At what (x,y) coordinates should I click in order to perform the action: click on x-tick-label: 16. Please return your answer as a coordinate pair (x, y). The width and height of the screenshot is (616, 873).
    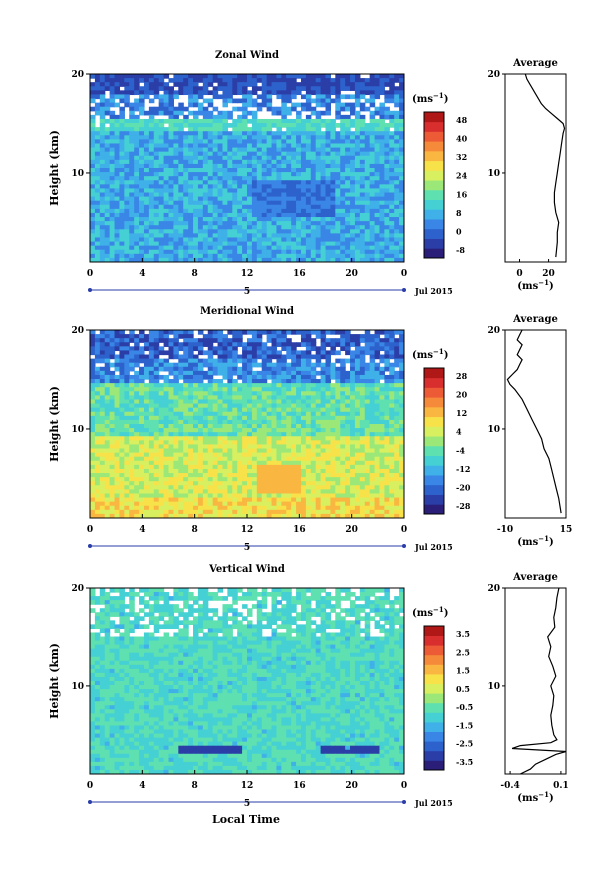
    Looking at the image, I should click on (299, 530).